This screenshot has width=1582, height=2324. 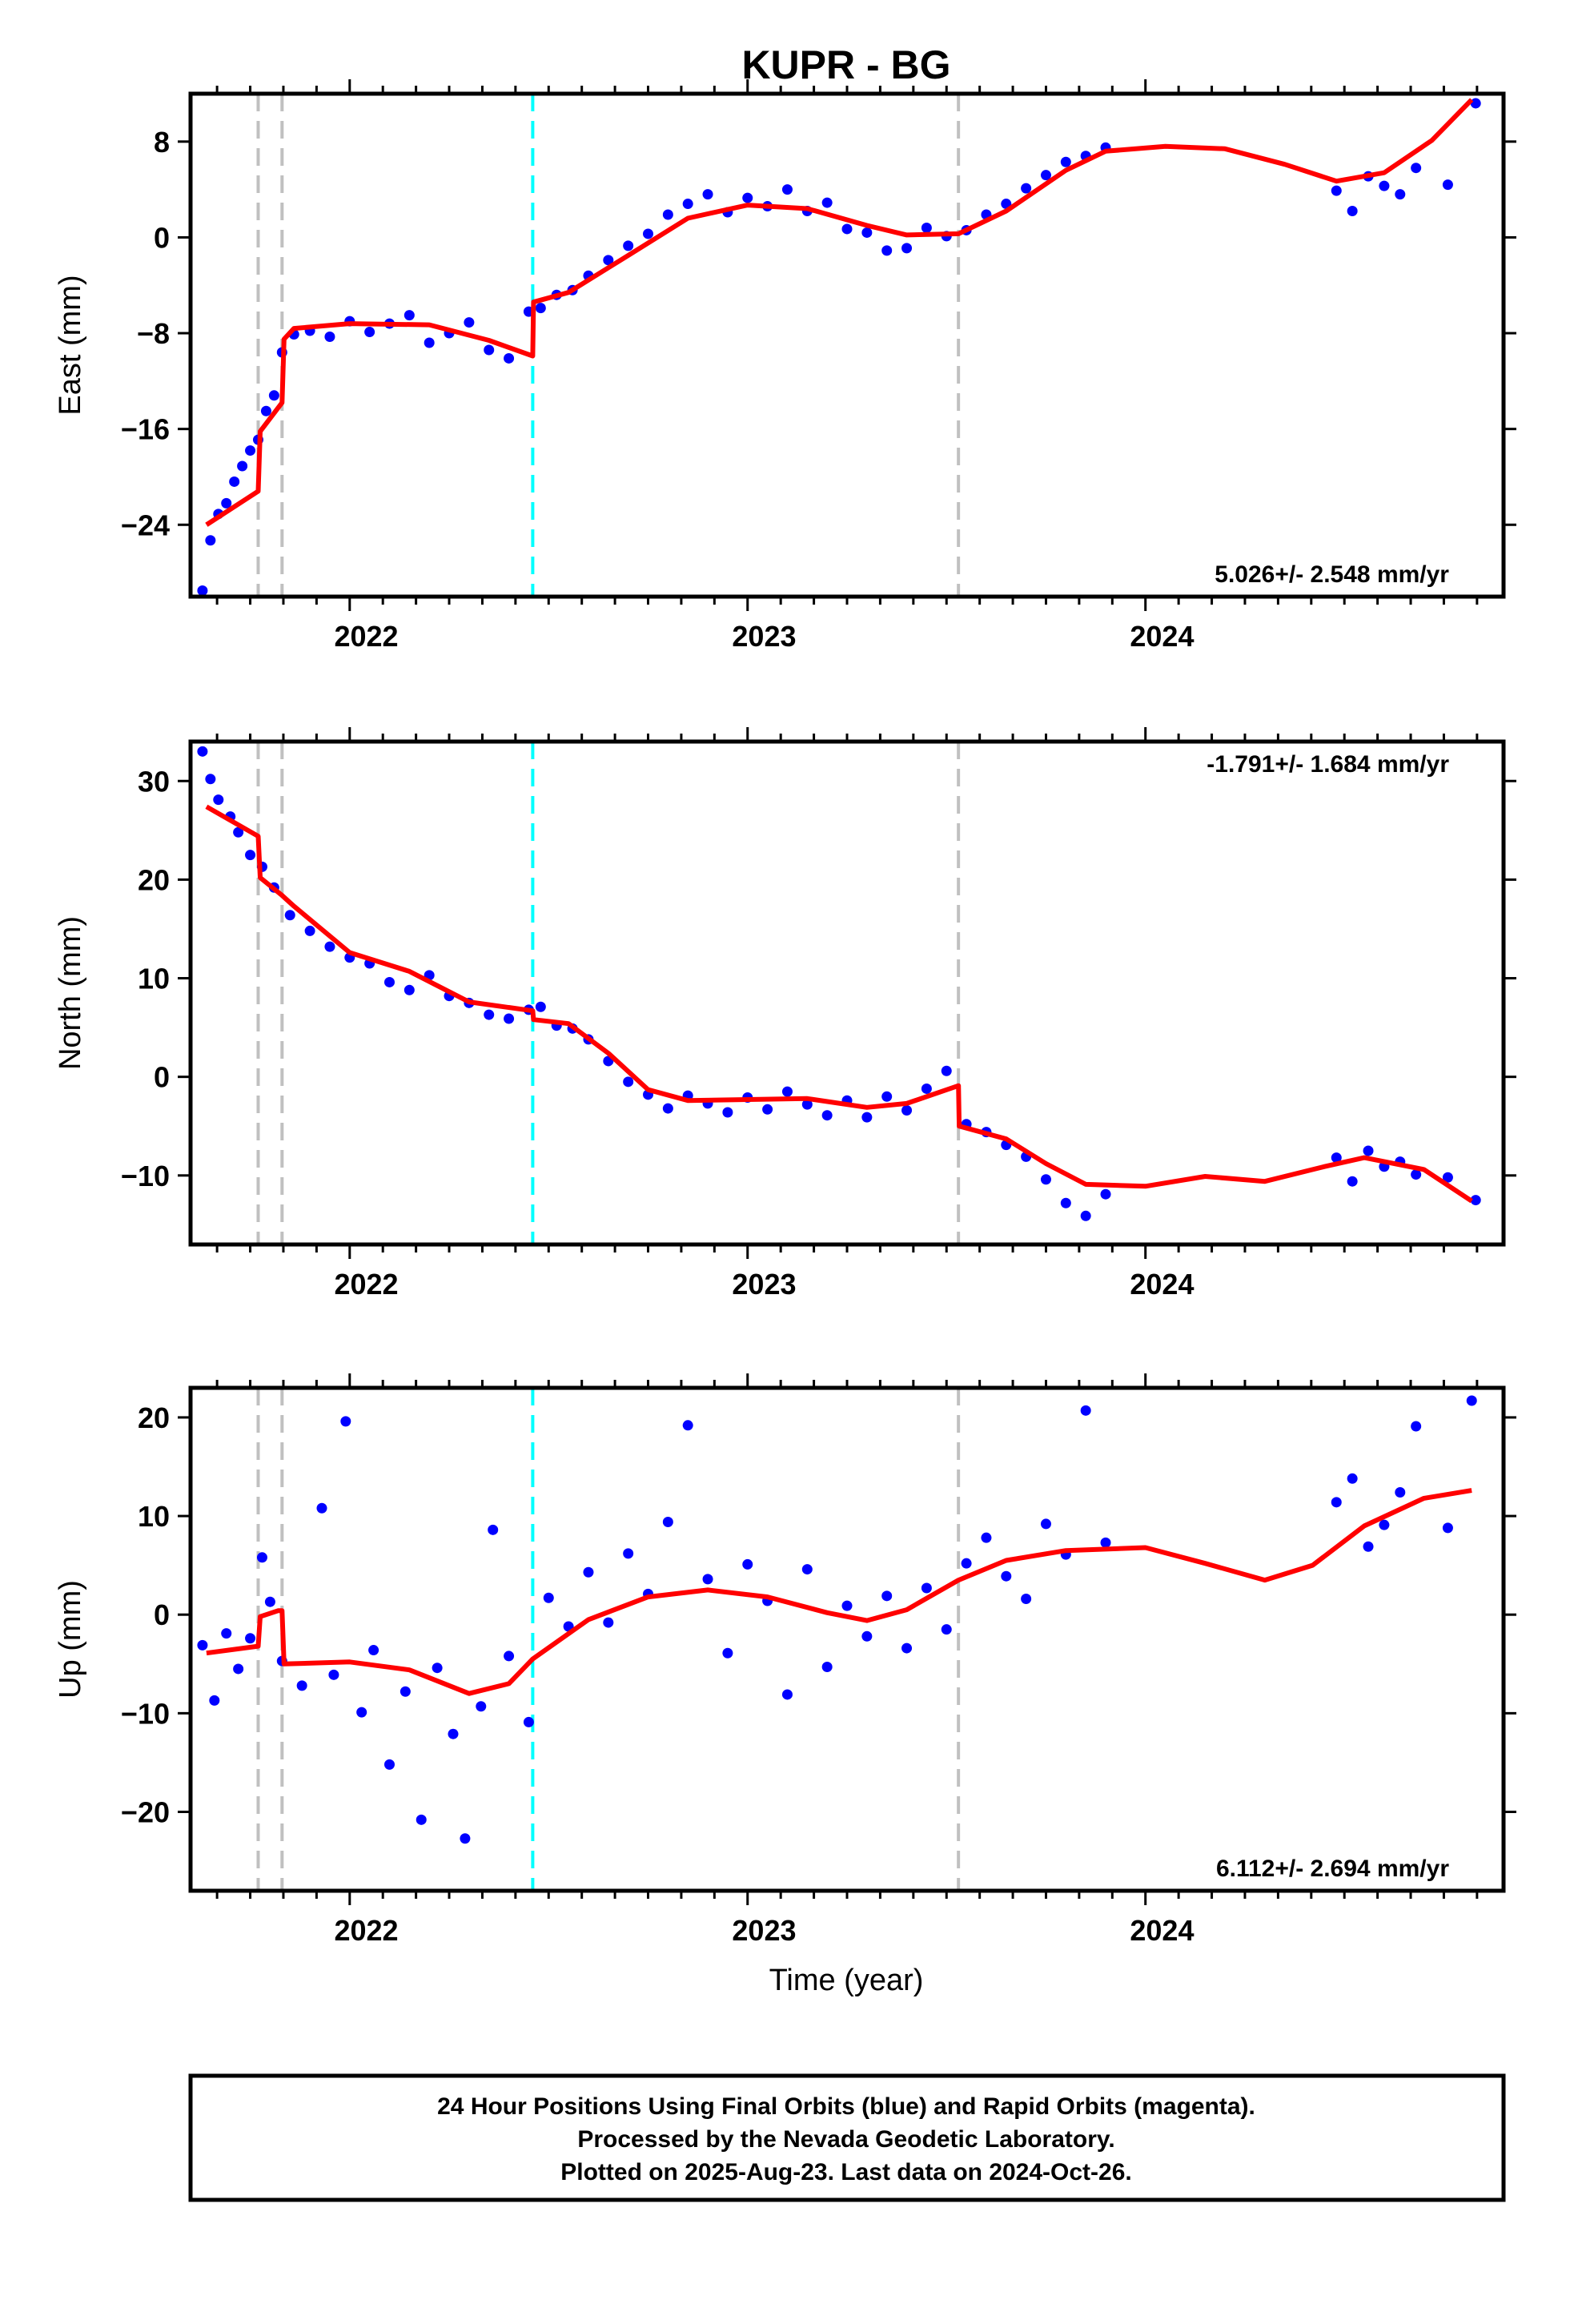 I want to click on fit-line, so click(x=839, y=1004).